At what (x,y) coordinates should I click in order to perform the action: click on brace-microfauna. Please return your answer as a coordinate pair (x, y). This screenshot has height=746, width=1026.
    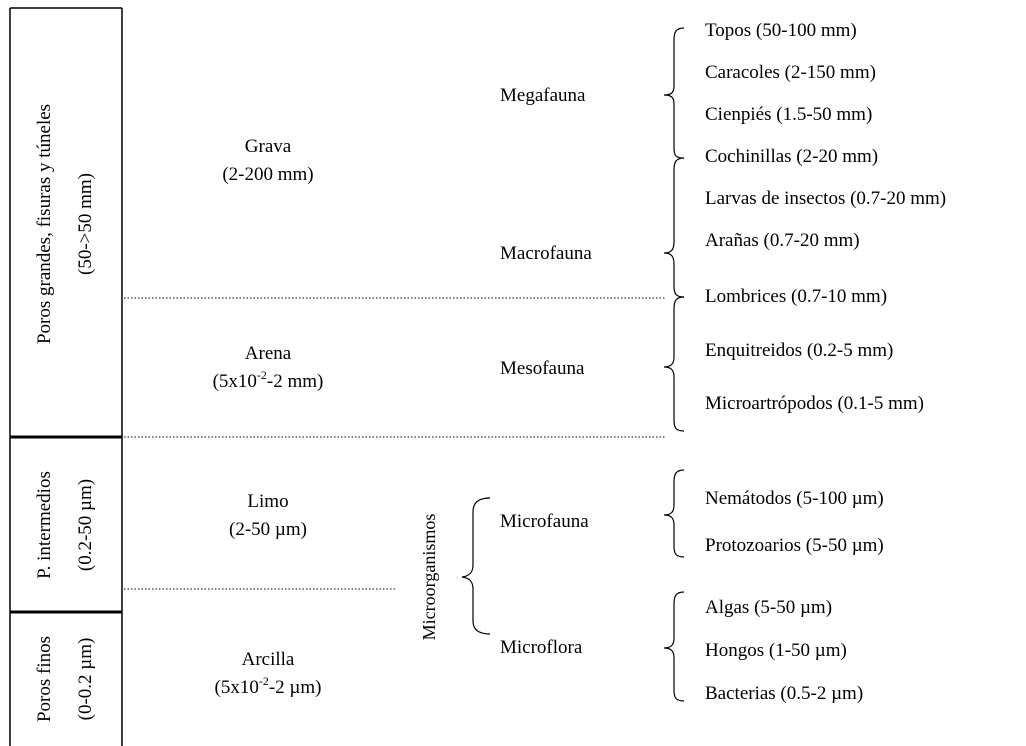
    Looking at the image, I should click on (674, 513).